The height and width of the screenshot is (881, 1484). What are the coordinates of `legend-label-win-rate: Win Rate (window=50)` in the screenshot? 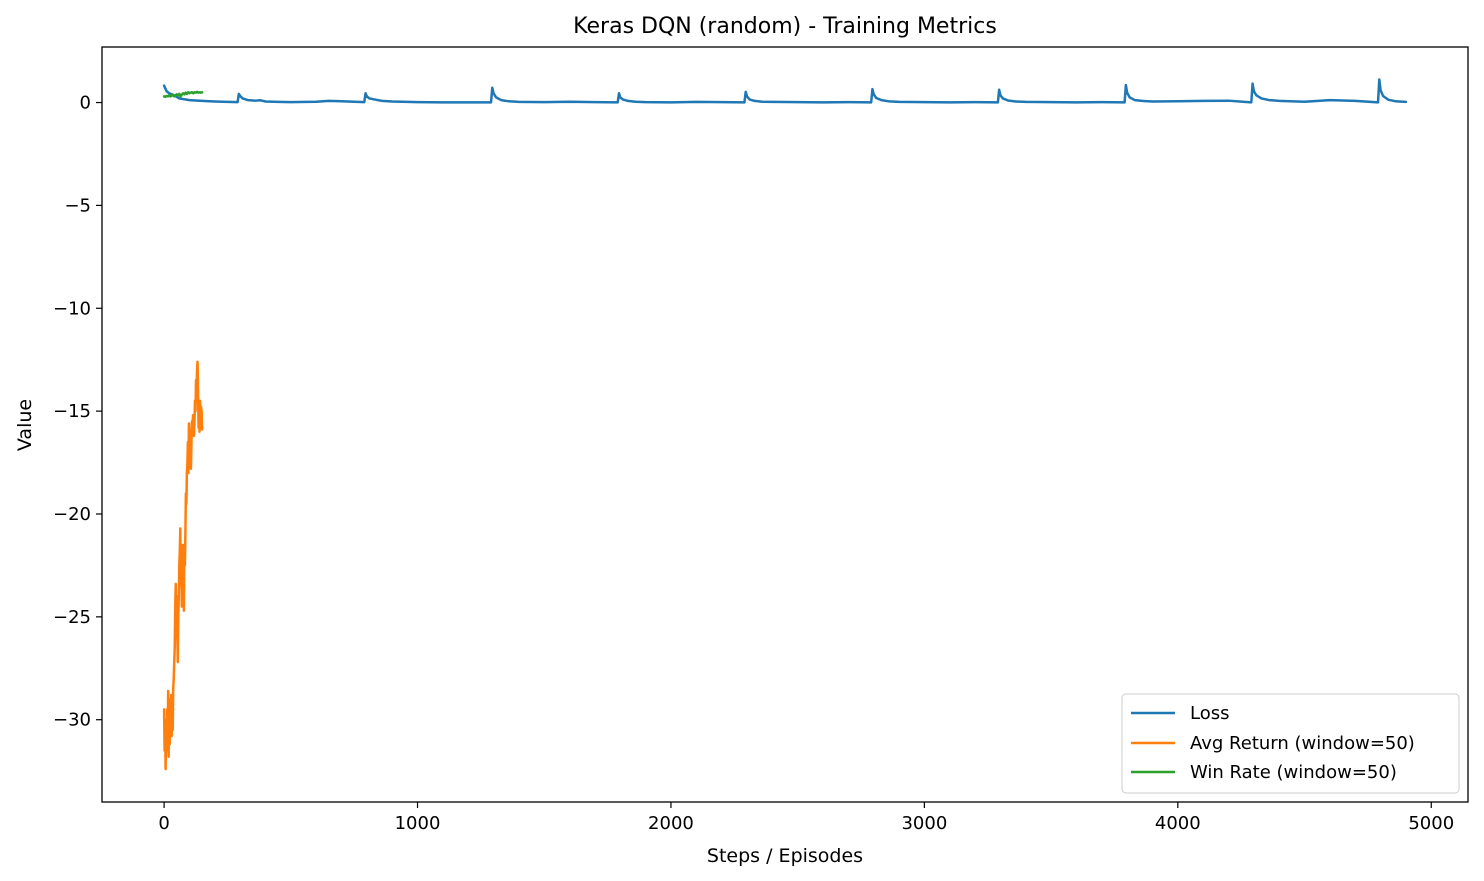 It's located at (1293, 772).